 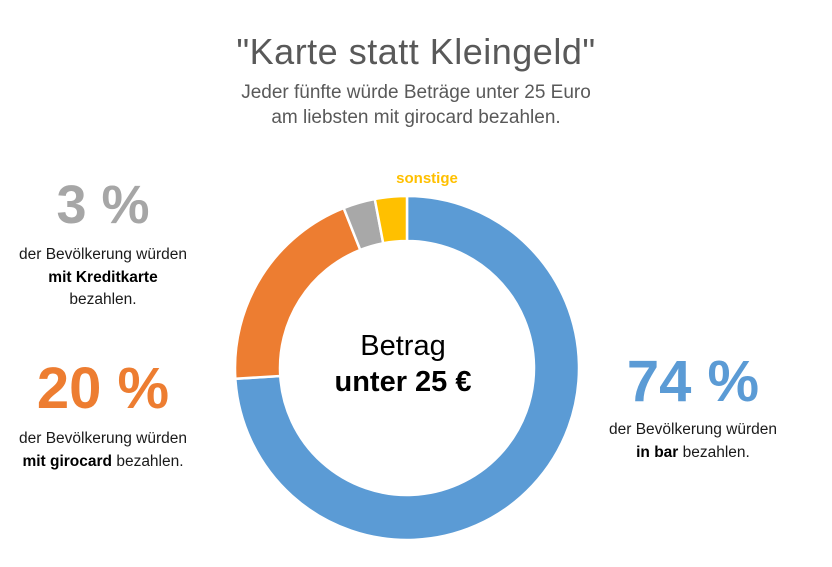 I want to click on center-label-line-1: Betrag, so click(x=403, y=346).